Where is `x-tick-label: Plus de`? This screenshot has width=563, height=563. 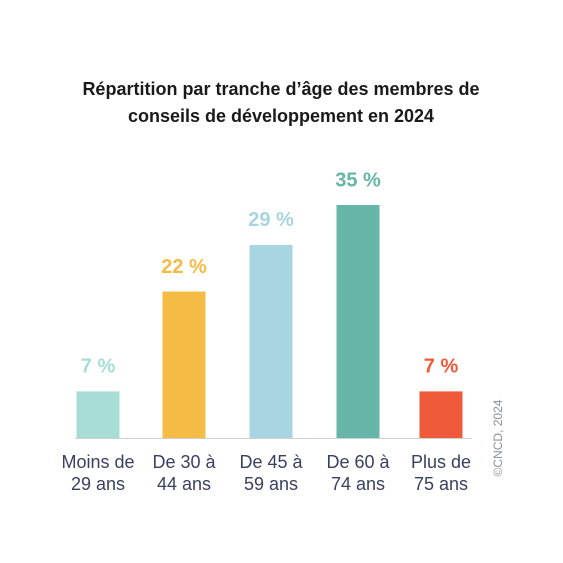
x-tick-label: Plus de is located at coordinates (441, 462).